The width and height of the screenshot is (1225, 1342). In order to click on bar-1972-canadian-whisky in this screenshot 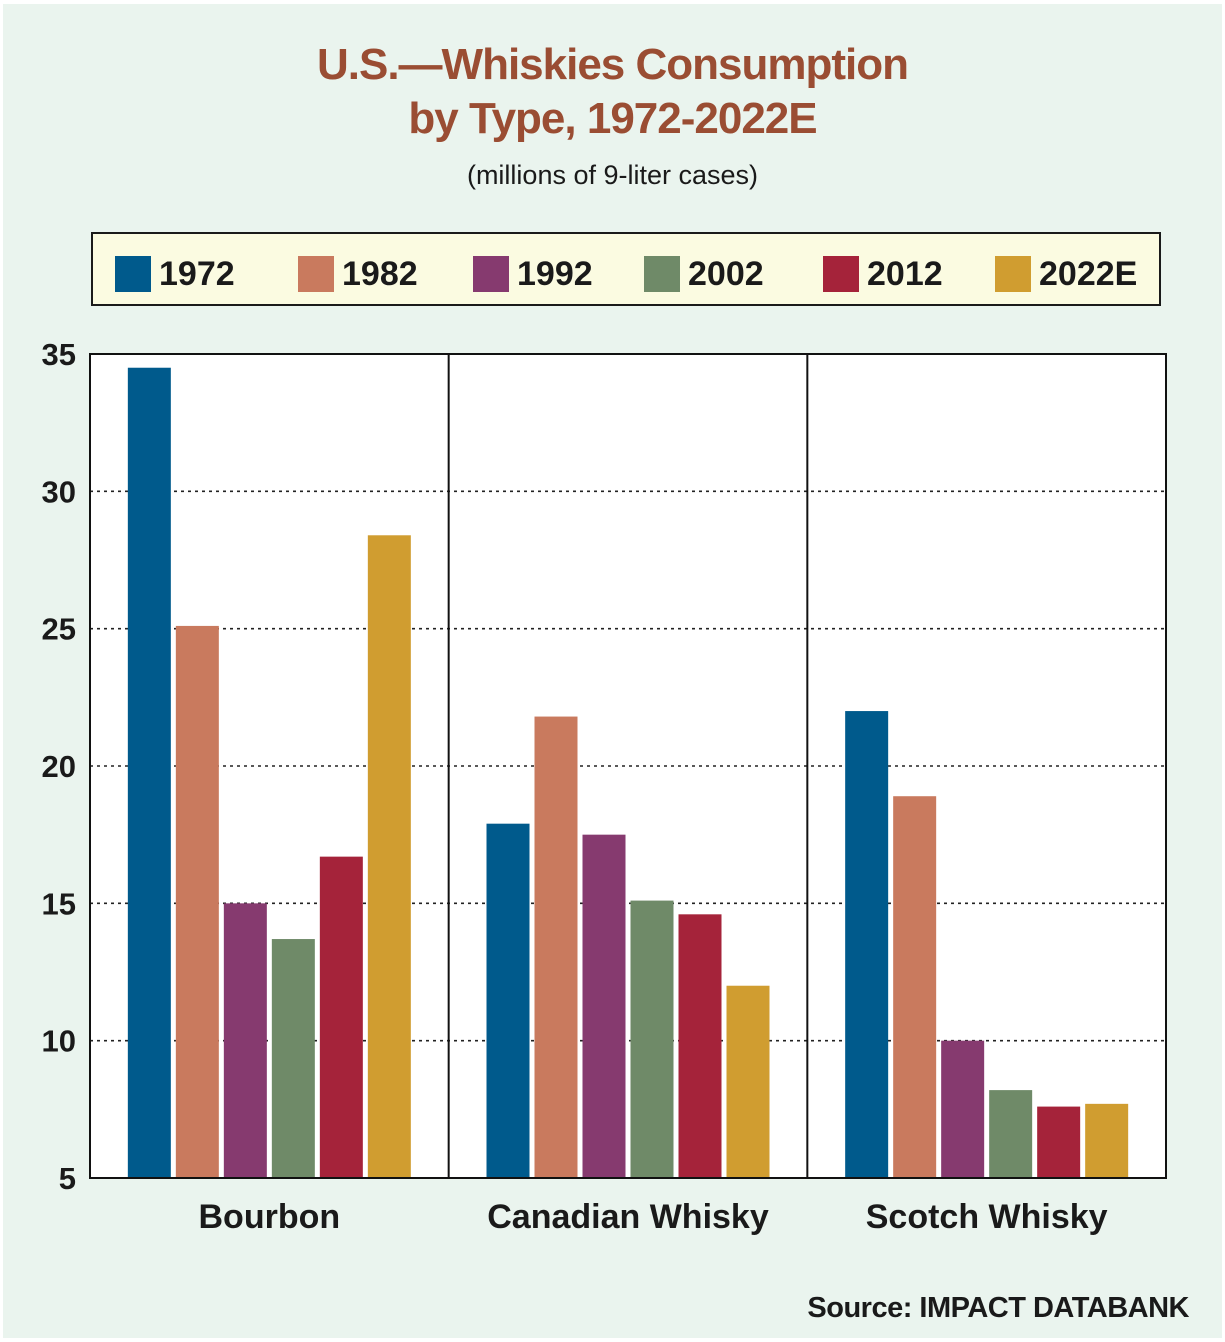, I will do `click(508, 1000)`.